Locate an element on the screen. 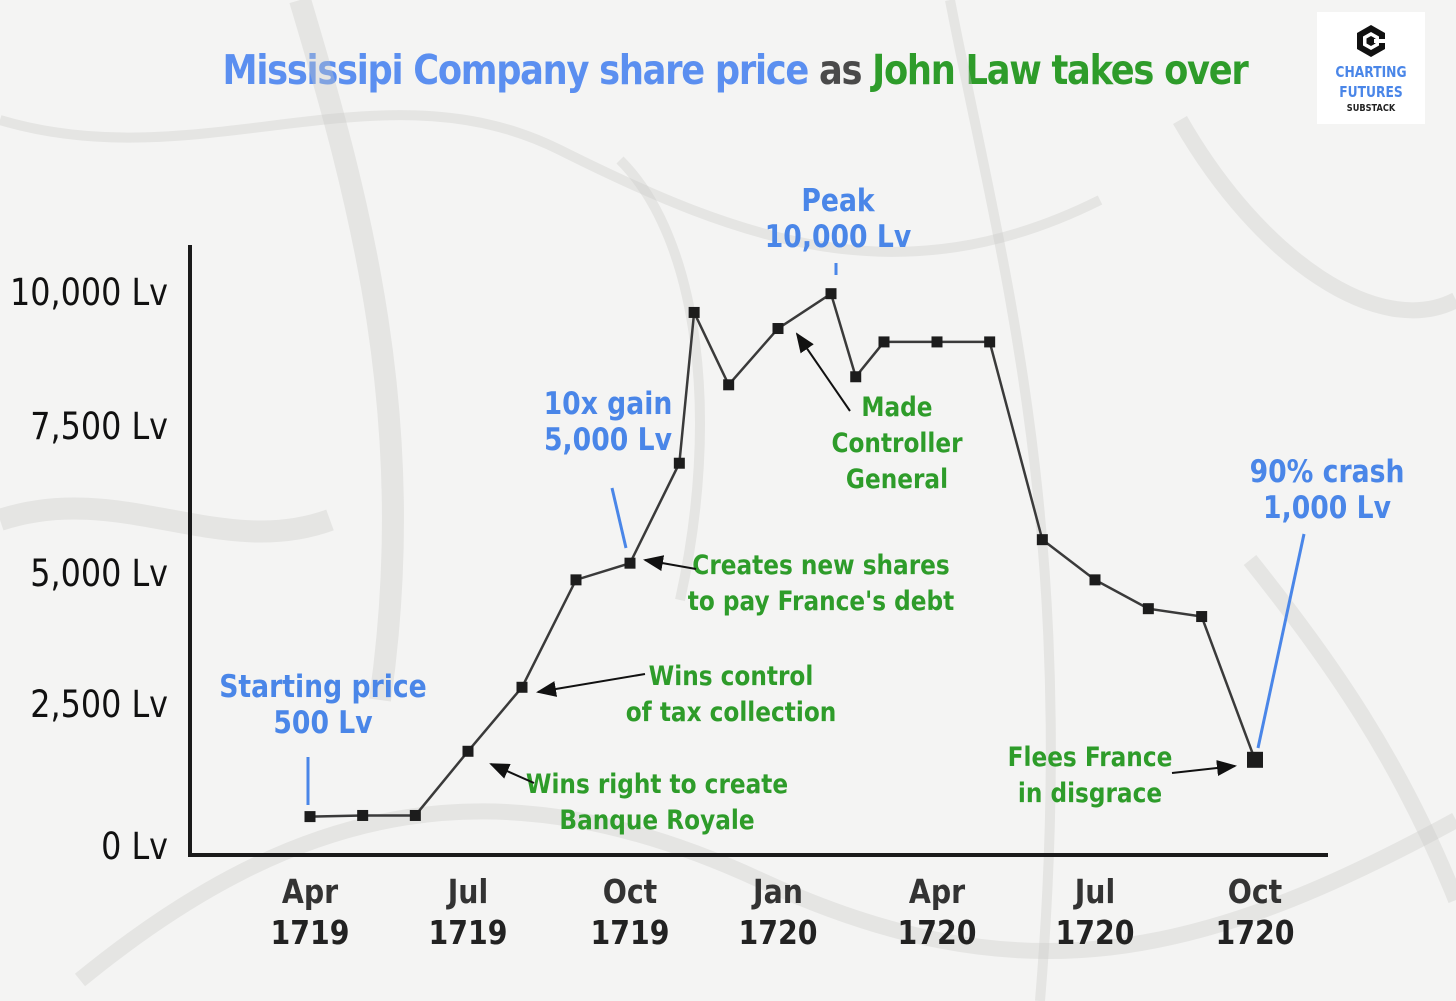 This screenshot has width=1456, height=1001. annotation-text: Peak is located at coordinates (838, 200).